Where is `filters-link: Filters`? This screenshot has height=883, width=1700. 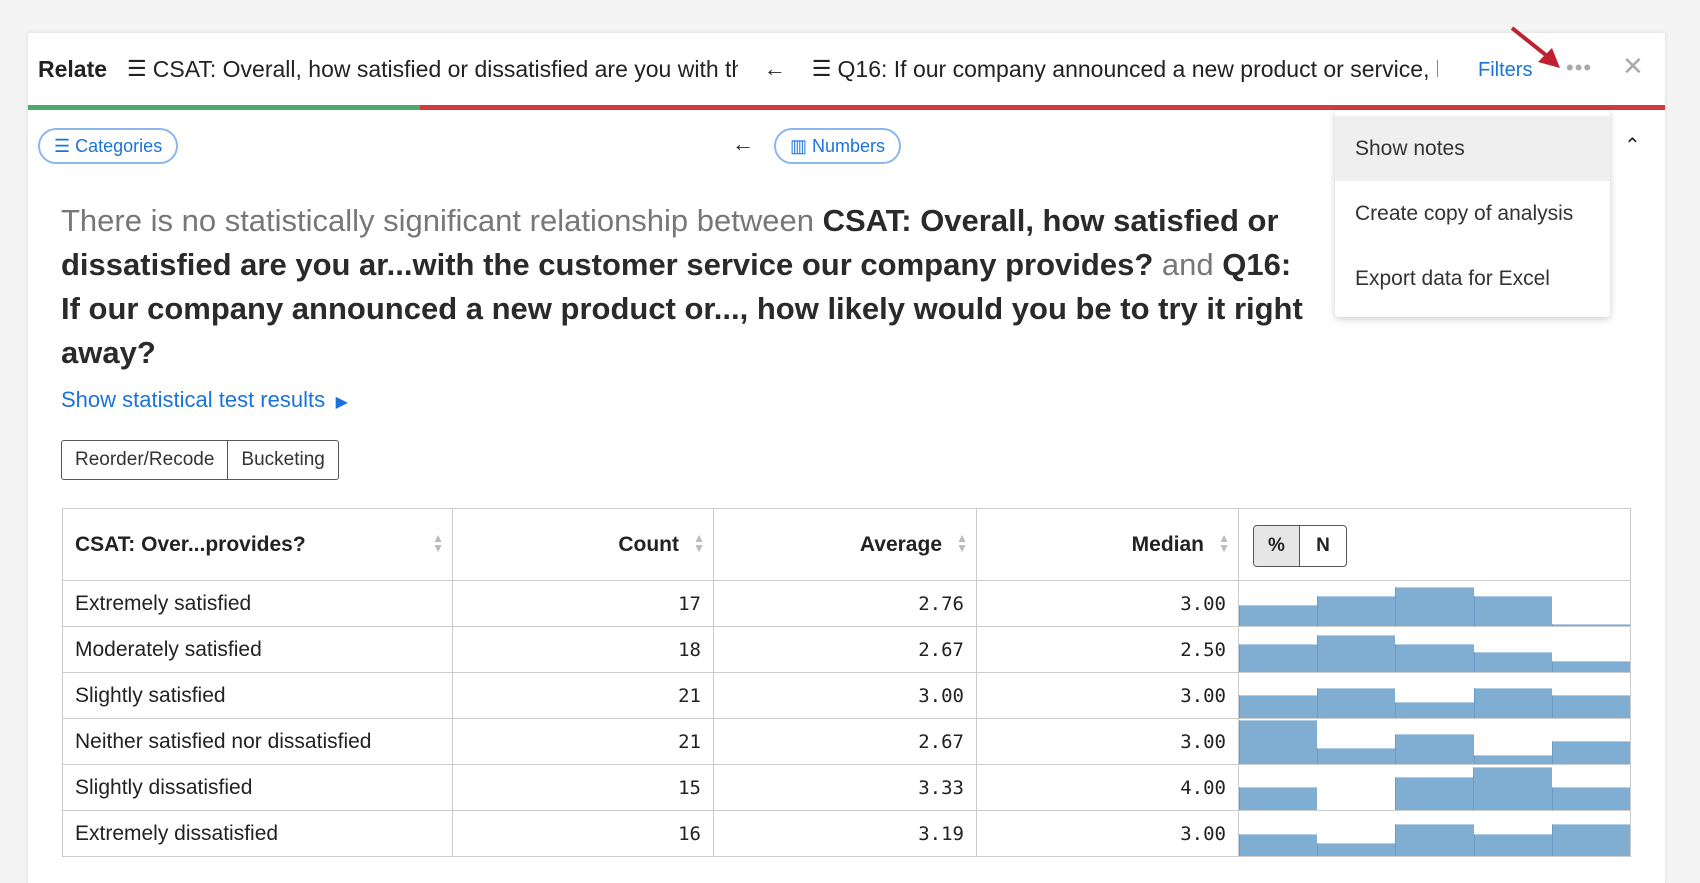 filters-link: Filters is located at coordinates (1505, 70).